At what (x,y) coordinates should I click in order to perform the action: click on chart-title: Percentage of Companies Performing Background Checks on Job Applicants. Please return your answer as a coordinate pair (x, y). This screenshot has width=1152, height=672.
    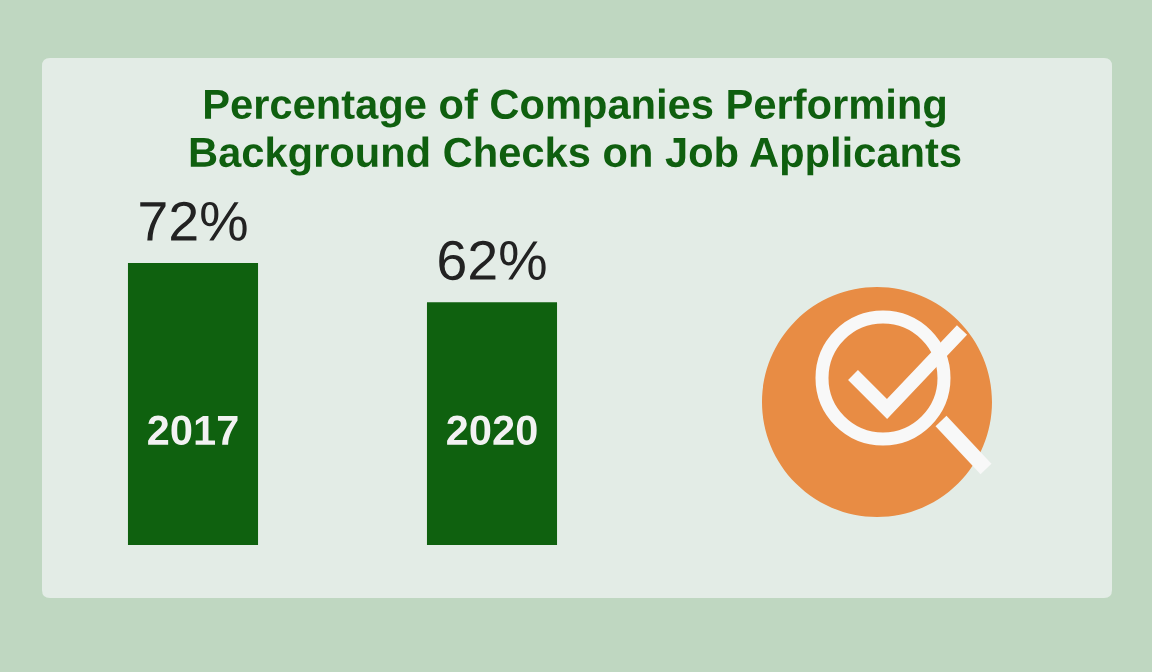
    Looking at the image, I should click on (575, 132).